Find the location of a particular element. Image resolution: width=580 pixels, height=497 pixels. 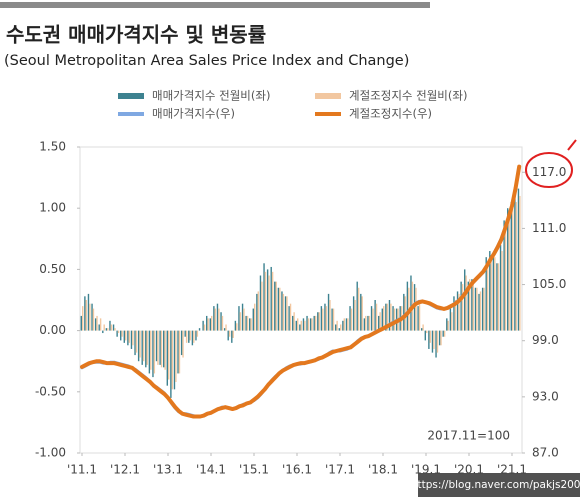

y2-tick-label: 117.0 is located at coordinates (549, 172).